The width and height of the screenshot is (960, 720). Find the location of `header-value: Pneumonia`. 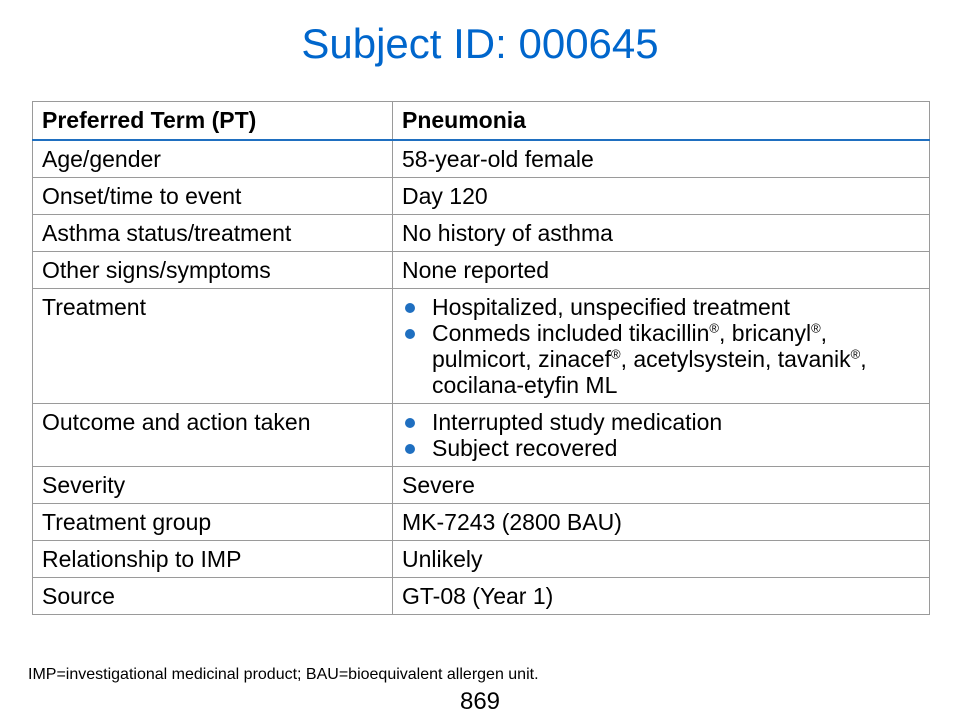

header-value: Pneumonia is located at coordinates (661, 121).